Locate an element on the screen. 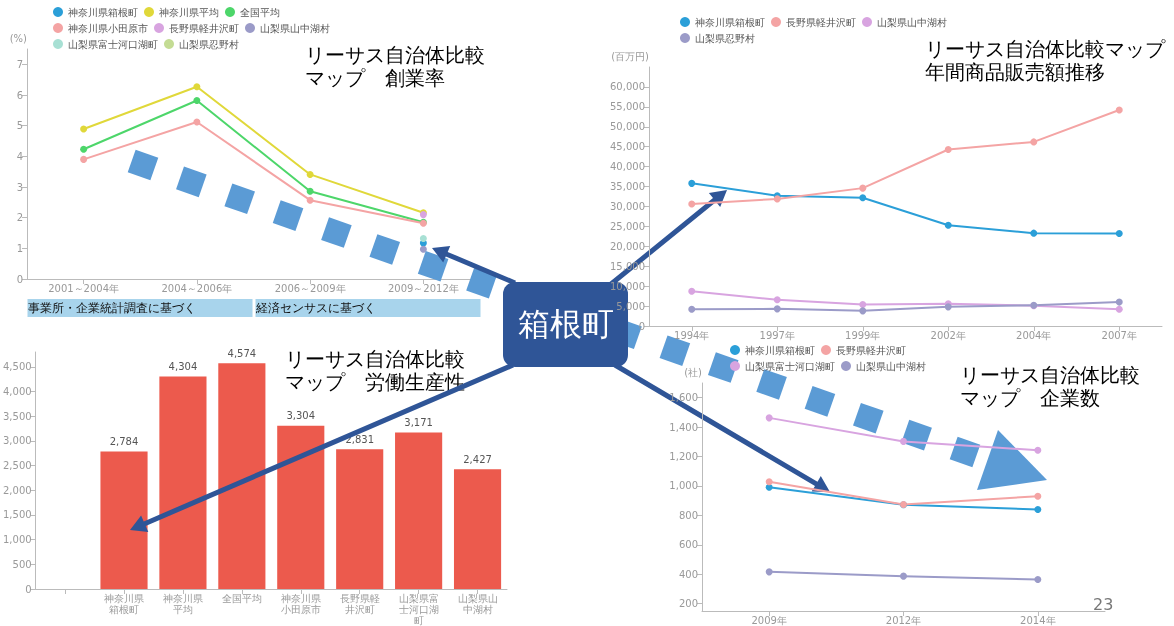 This screenshot has width=1174, height=626. y-tick-label: 4,500 is located at coordinates (17, 367).